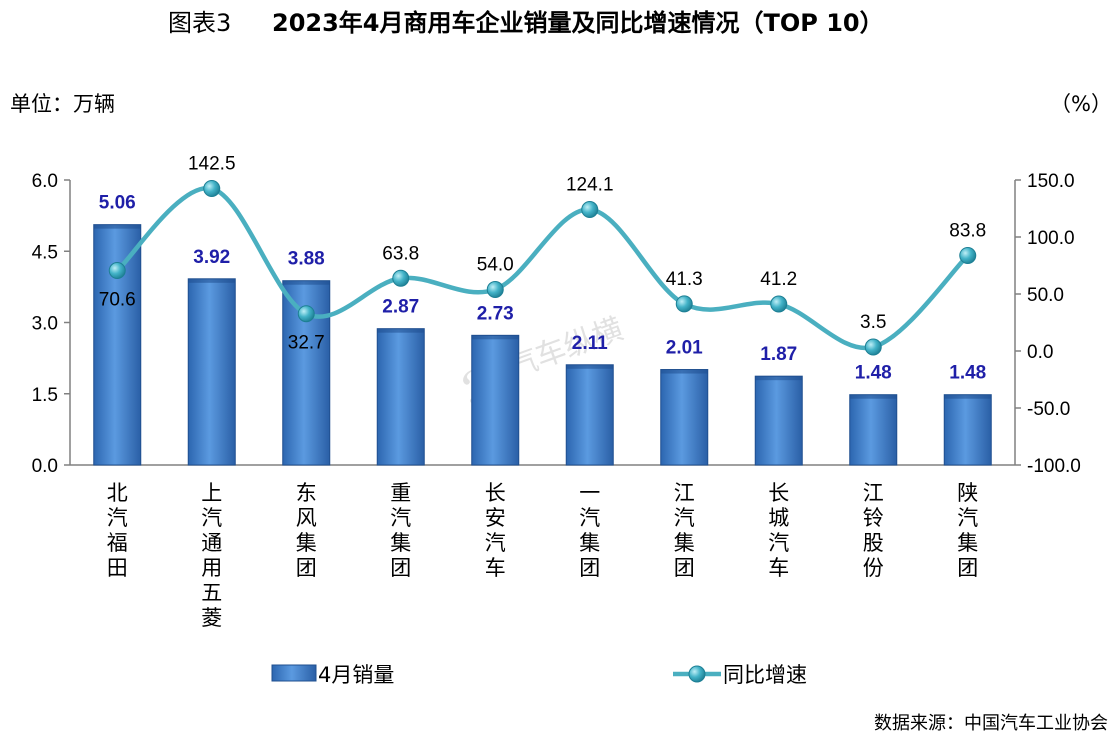 This screenshot has height=740, width=1117. Describe the element at coordinates (684, 530) in the screenshot. I see `category-label: 江汽集团` at that location.